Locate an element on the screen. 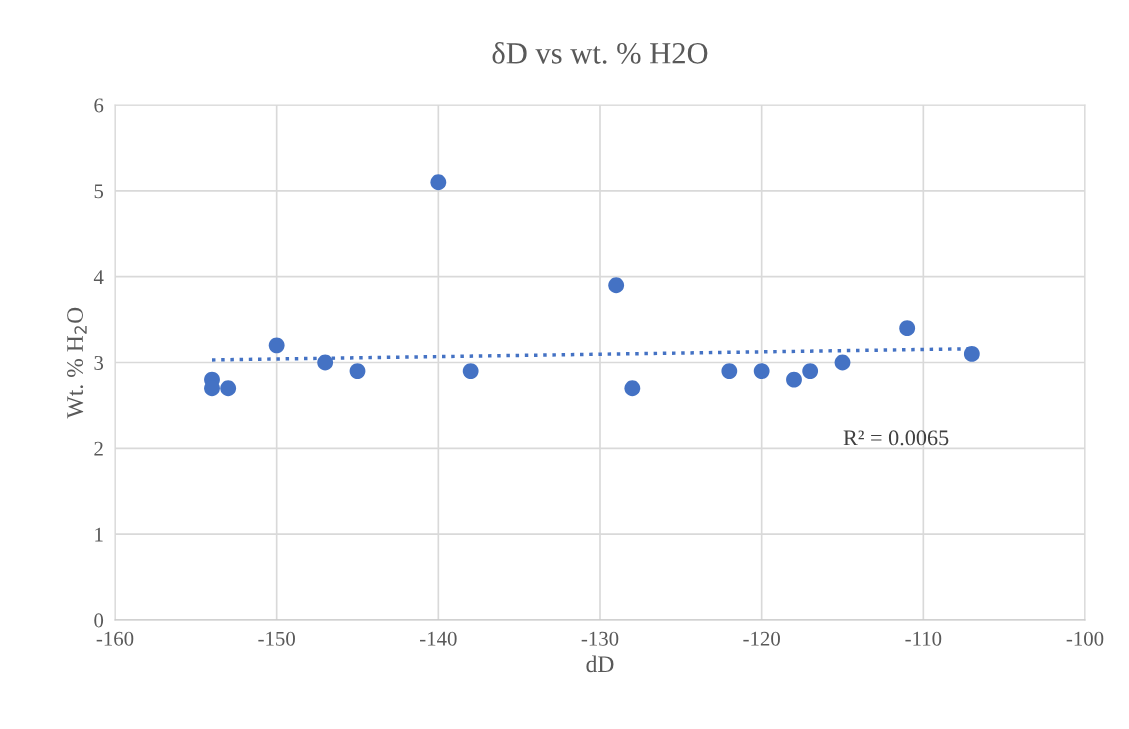 This screenshot has height=729, width=1129. x-tick-label: -150 is located at coordinates (276, 638).